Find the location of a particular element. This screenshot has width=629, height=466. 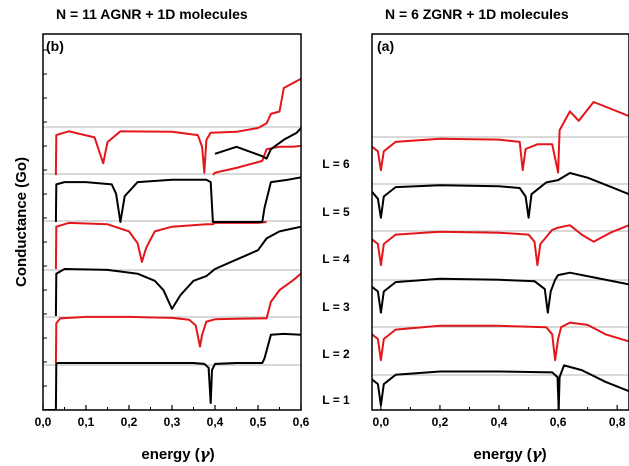

left-series-L5-black is located at coordinates (177, 199).